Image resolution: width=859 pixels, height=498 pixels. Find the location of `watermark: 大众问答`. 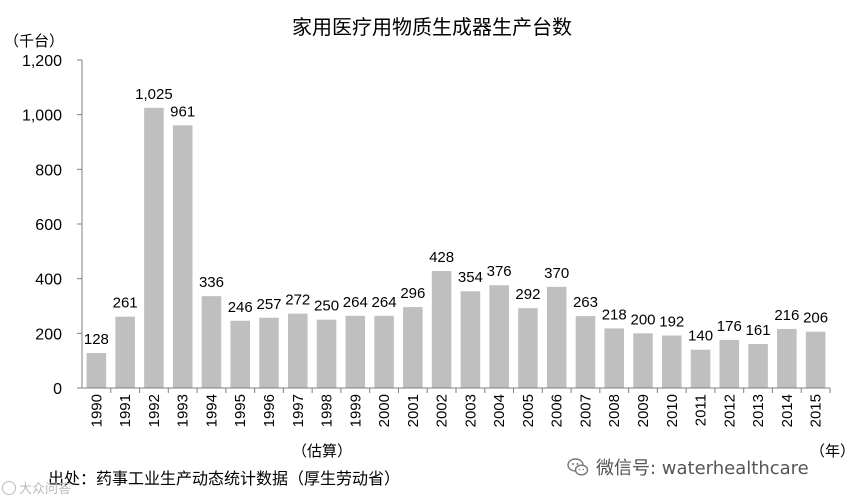

watermark: 大众问答 is located at coordinates (36, 487).